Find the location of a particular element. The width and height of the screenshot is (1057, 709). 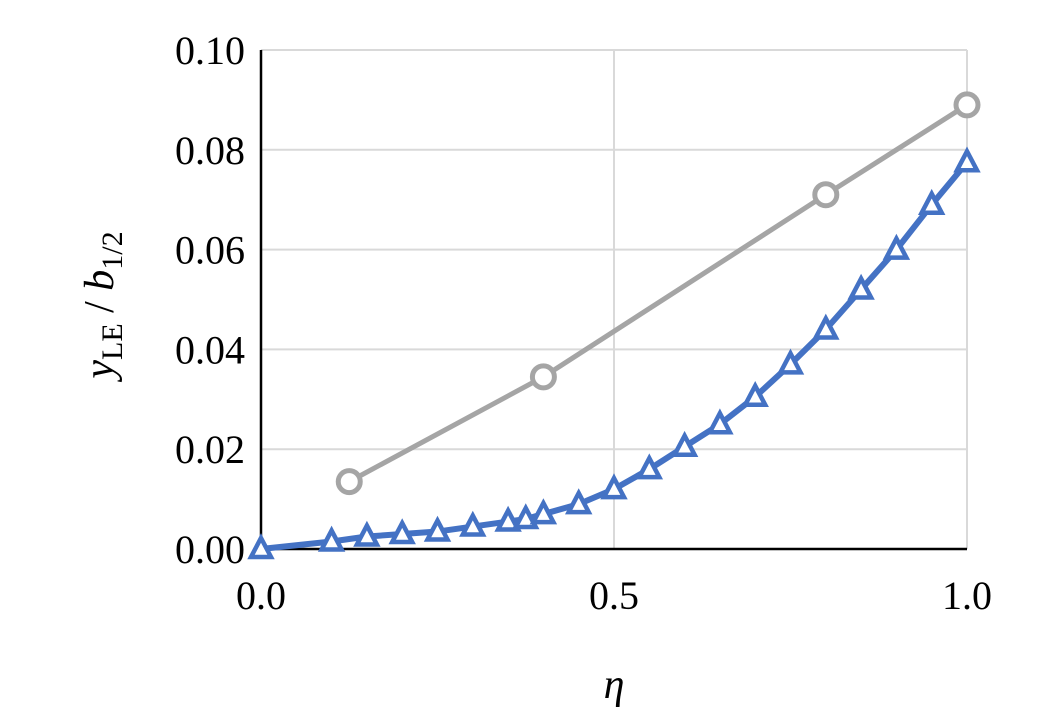

y-axis-title-main: y is located at coordinates (100, 371).